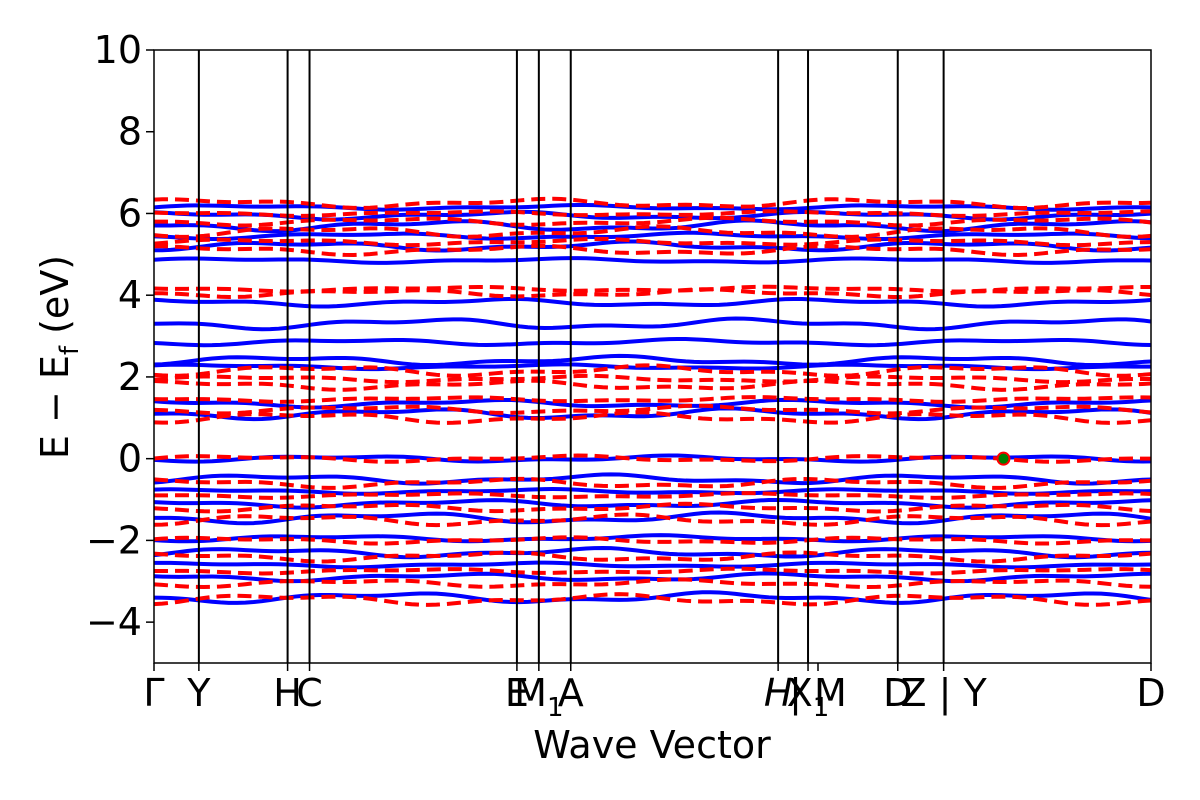 This screenshot has width=1200, height=800. I want to click on x-tick-label-10: D, so click(897, 693).